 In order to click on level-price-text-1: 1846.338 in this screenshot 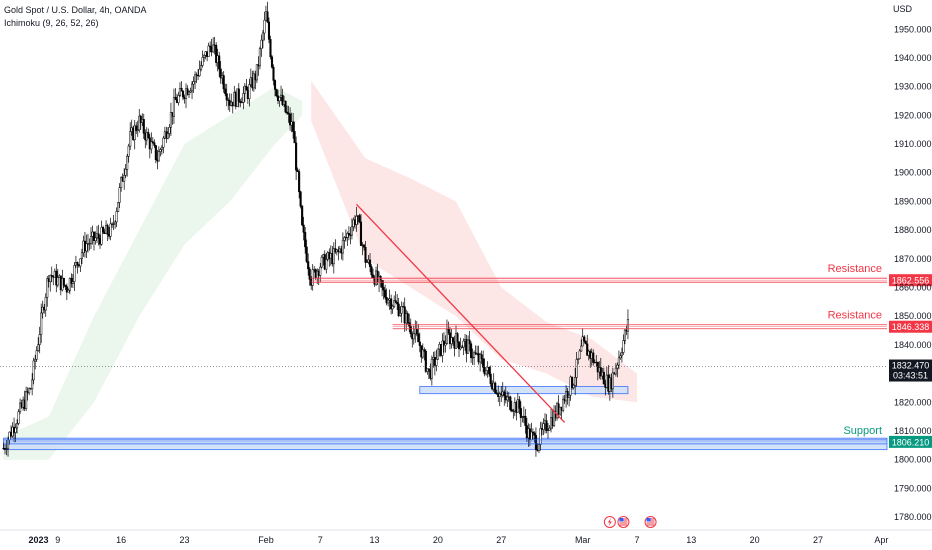, I will do `click(911, 327)`.